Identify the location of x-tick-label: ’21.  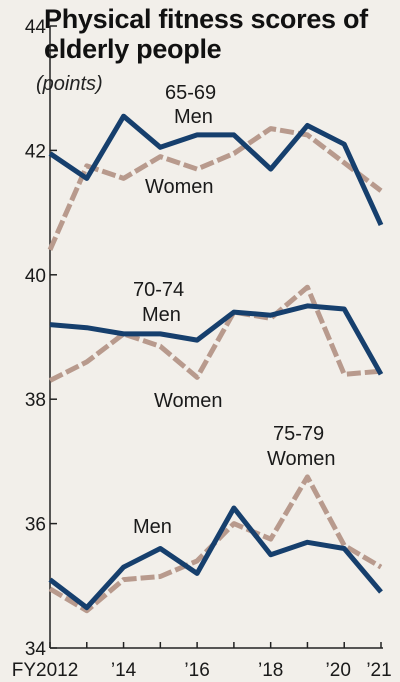
(378, 670).